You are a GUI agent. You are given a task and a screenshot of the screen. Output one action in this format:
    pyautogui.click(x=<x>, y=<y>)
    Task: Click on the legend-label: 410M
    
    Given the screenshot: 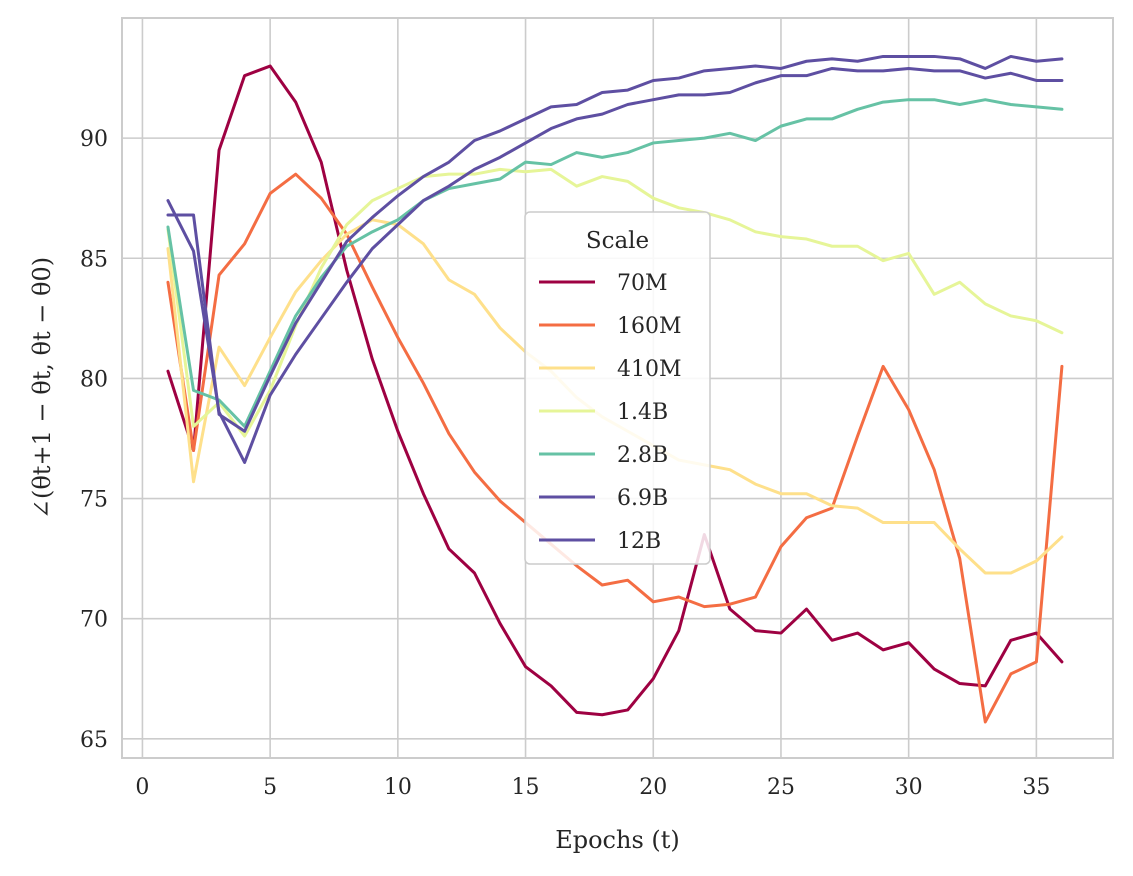 What is the action you would take?
    pyautogui.click(x=649, y=369)
    